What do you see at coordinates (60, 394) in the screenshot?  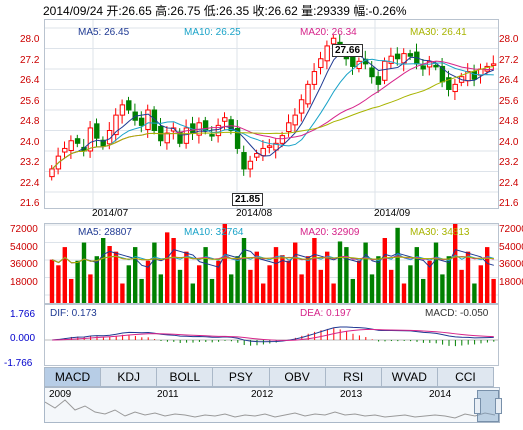 I see `year-2009: 2009` at bounding box center [60, 394].